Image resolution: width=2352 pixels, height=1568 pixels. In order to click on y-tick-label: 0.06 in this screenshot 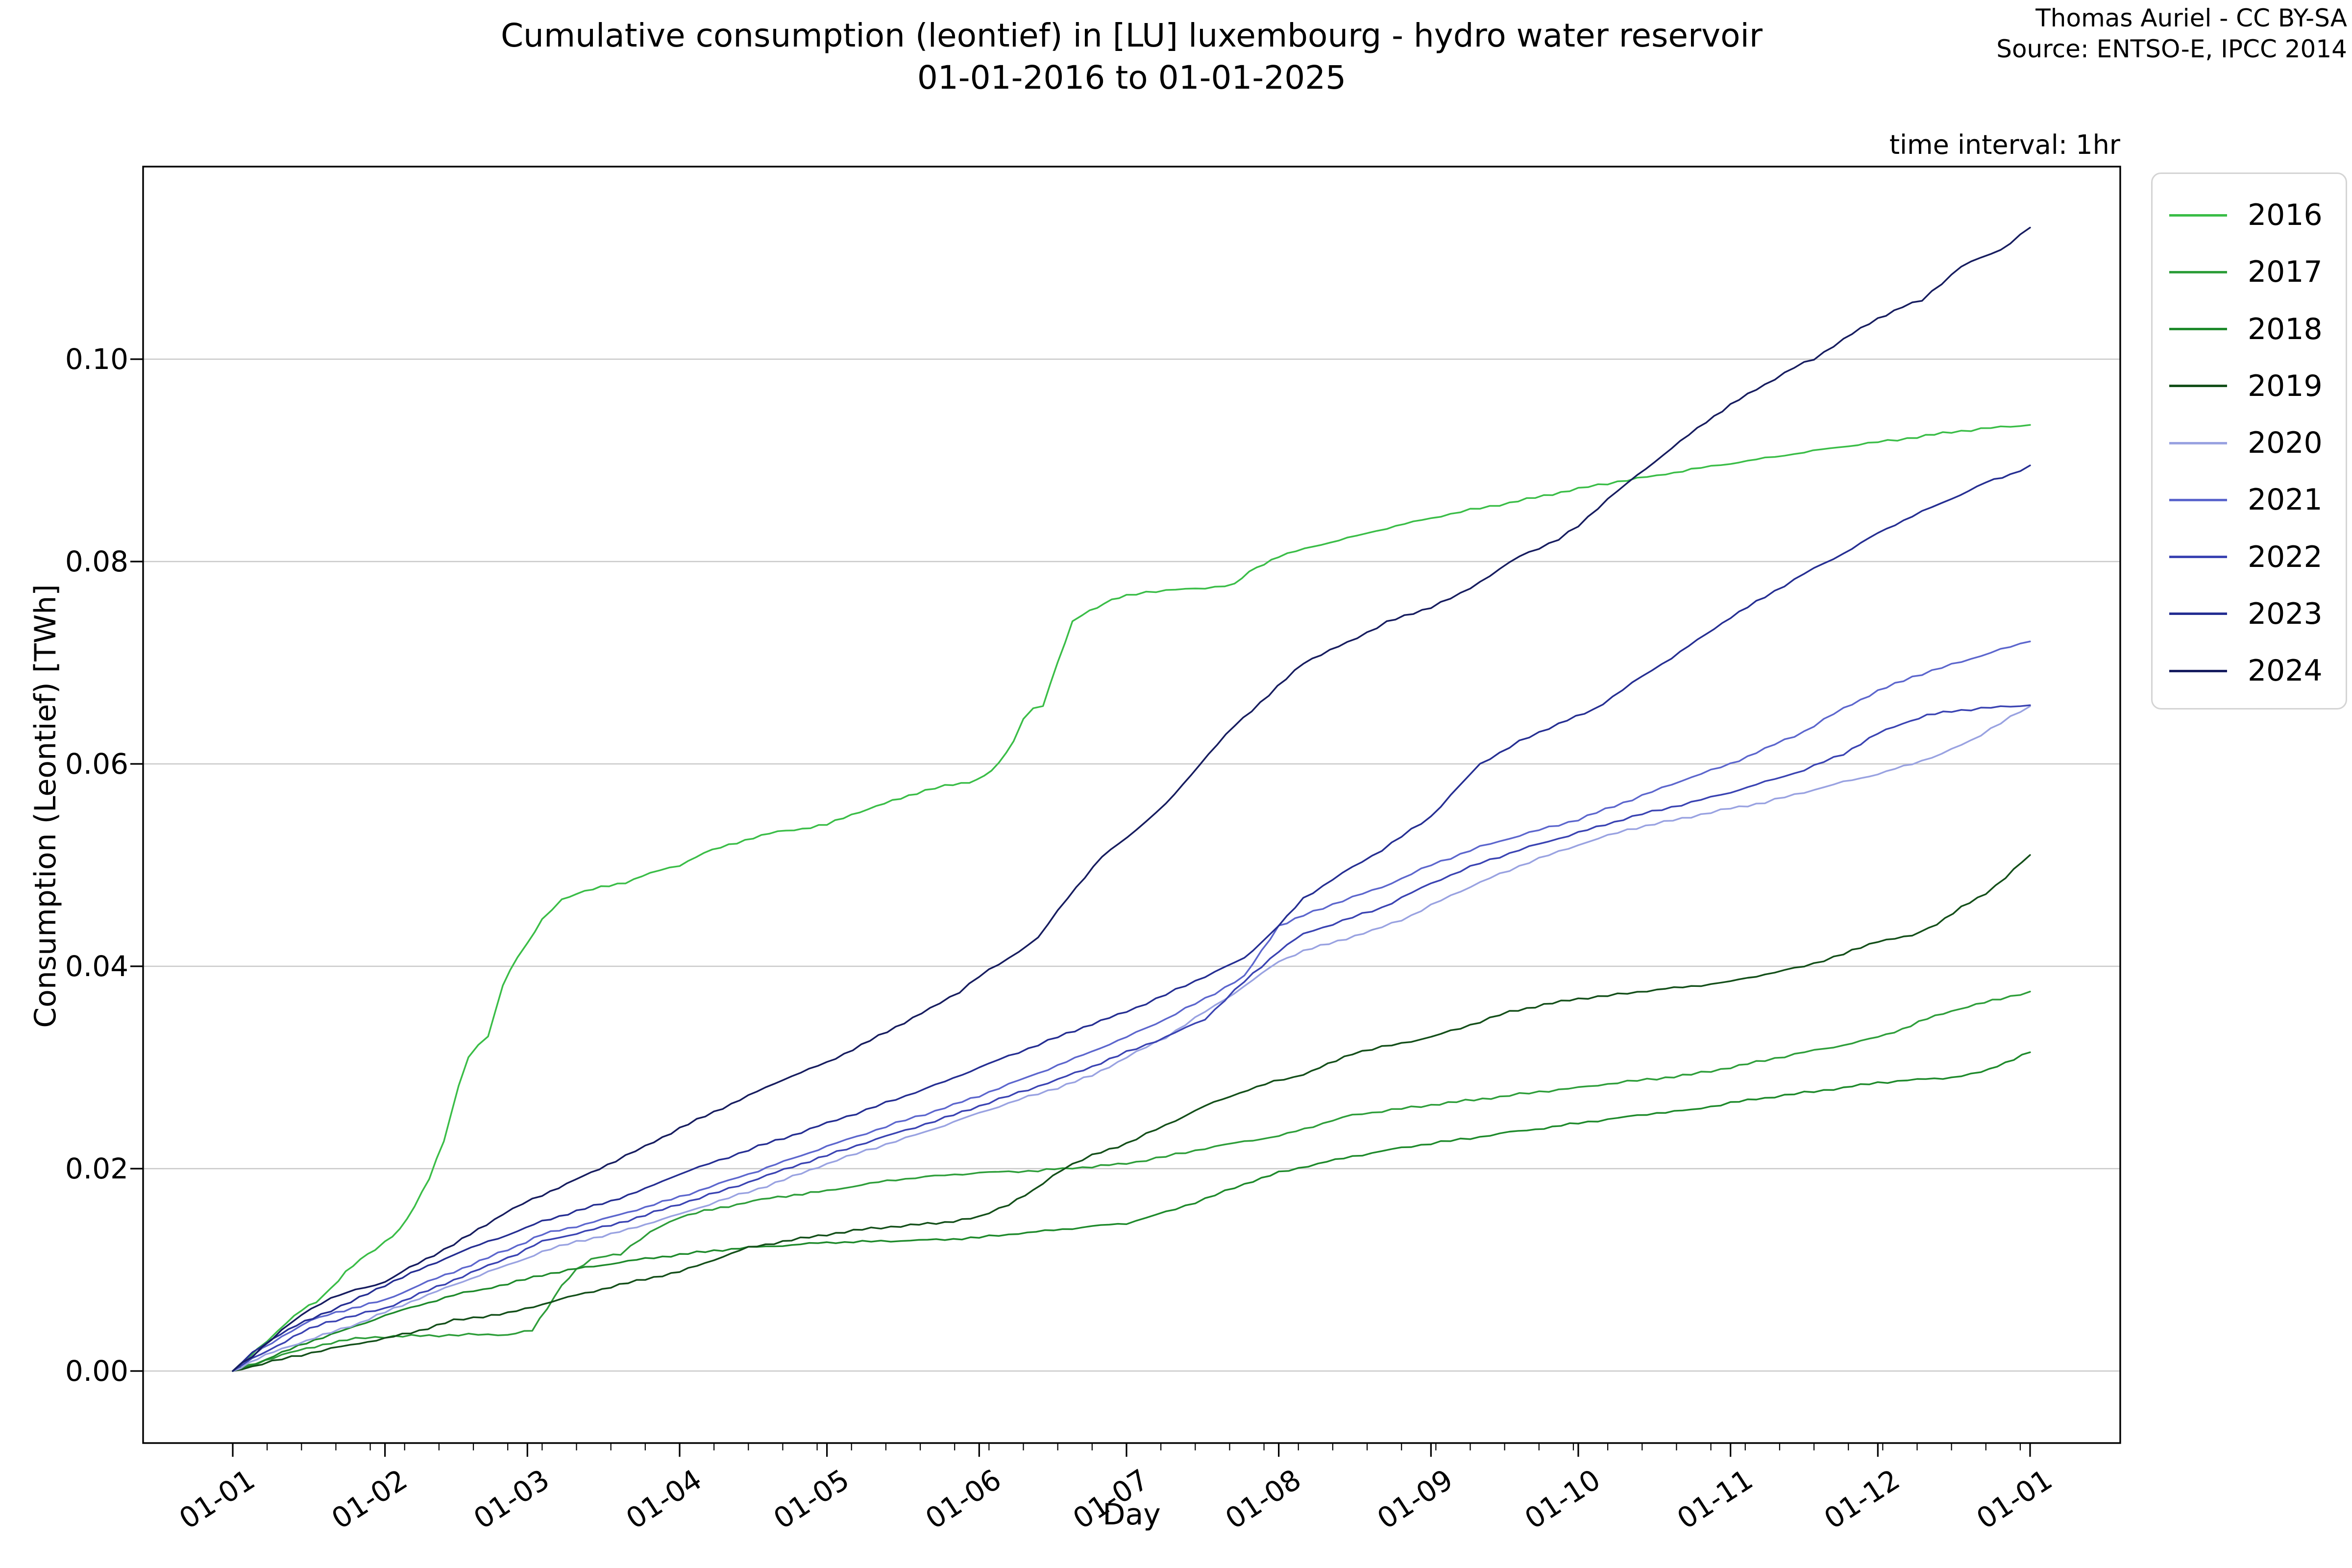, I will do `click(96, 764)`.